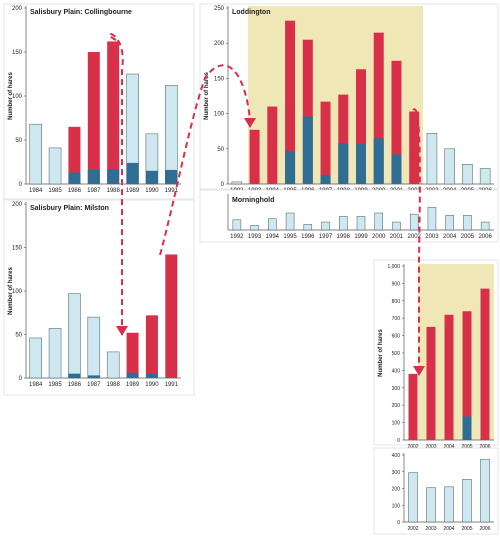  I want to click on x-tick-label: 2001, so click(397, 237).